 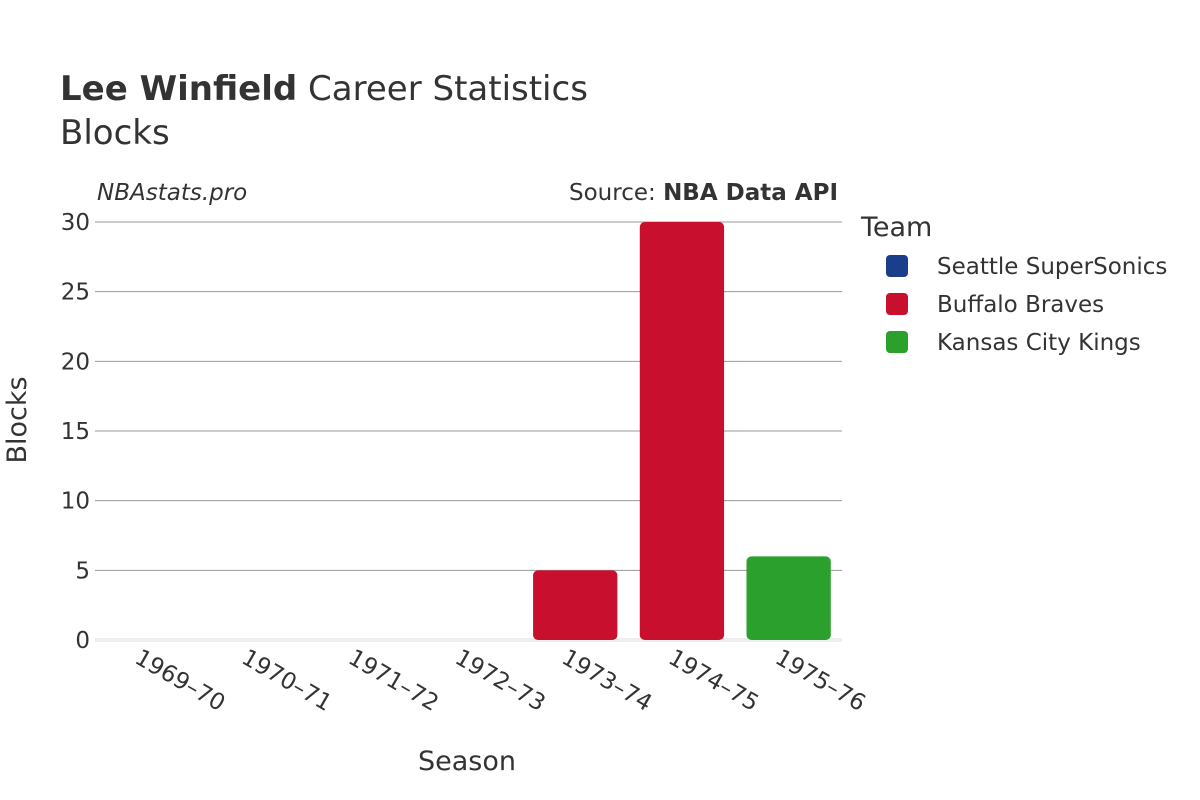 What do you see at coordinates (713, 681) in the screenshot?
I see `x-tick-label: 1974–75` at bounding box center [713, 681].